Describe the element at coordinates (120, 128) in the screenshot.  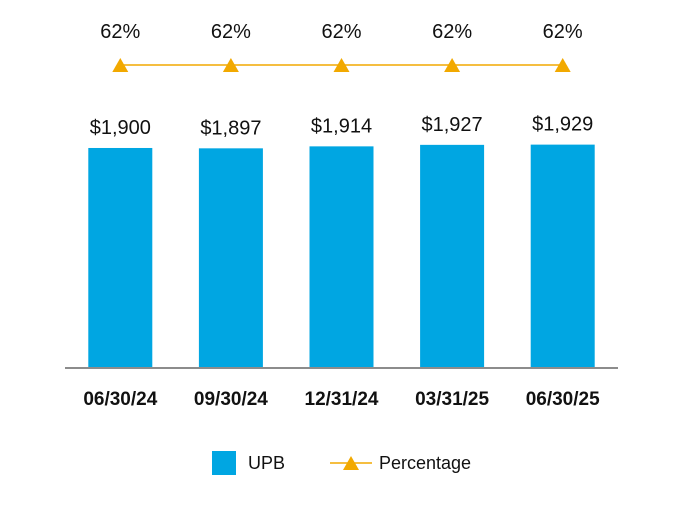
I see `bar-value-label: $1,900` at that location.